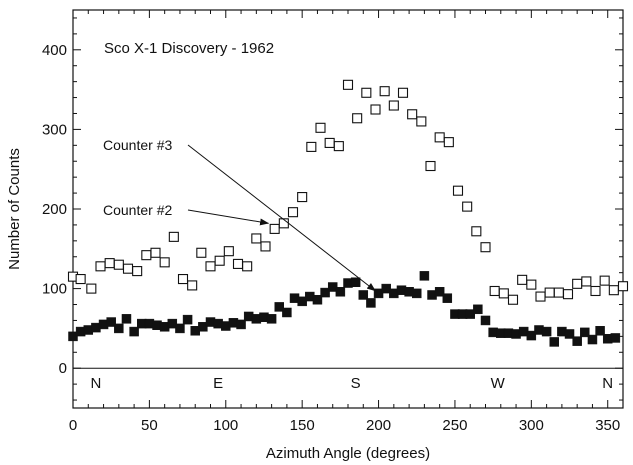  I want to click on direction-label: E, so click(218, 383).